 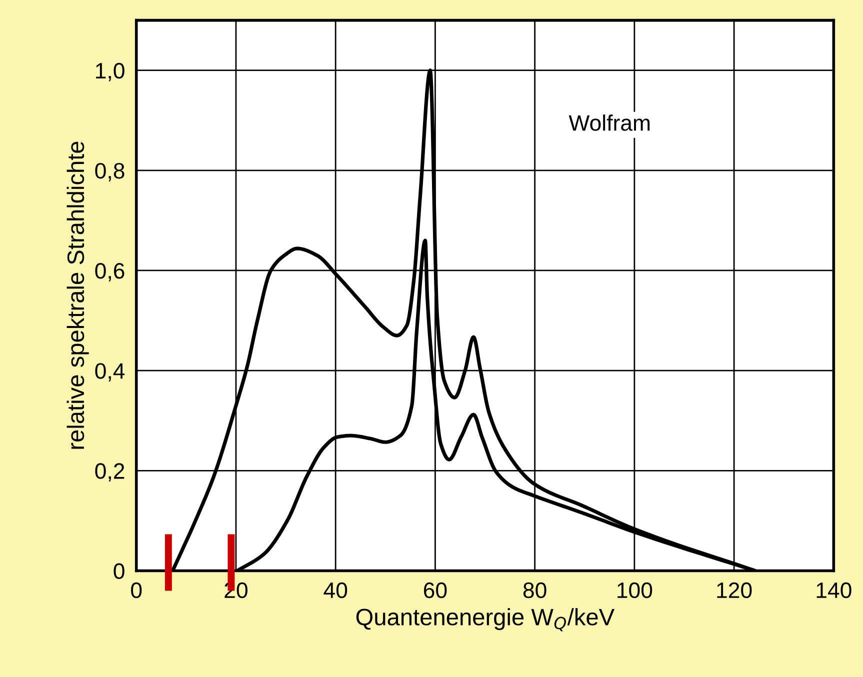 What do you see at coordinates (609, 122) in the screenshot?
I see `annotation: Wolfram` at bounding box center [609, 122].